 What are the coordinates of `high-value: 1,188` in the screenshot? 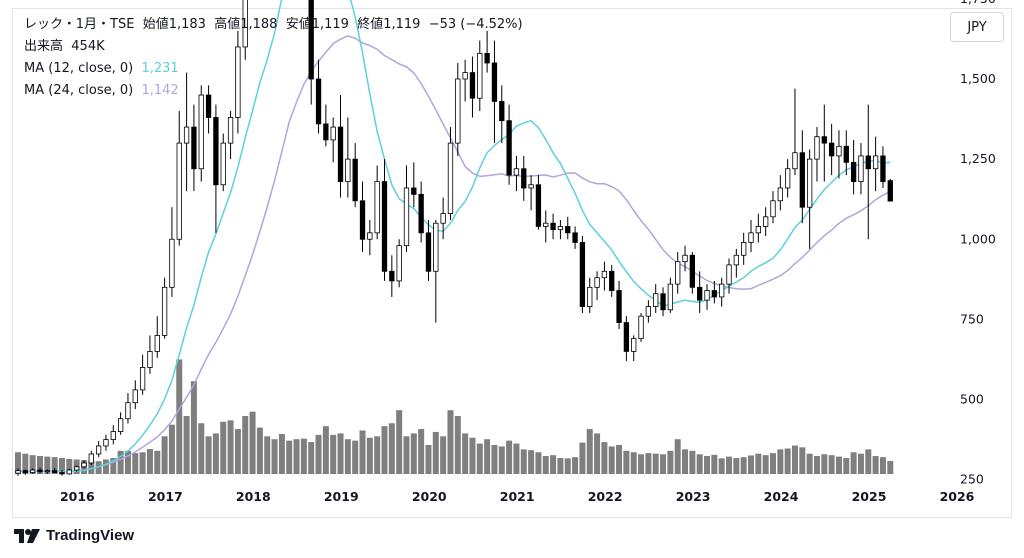 It's located at (259, 24).